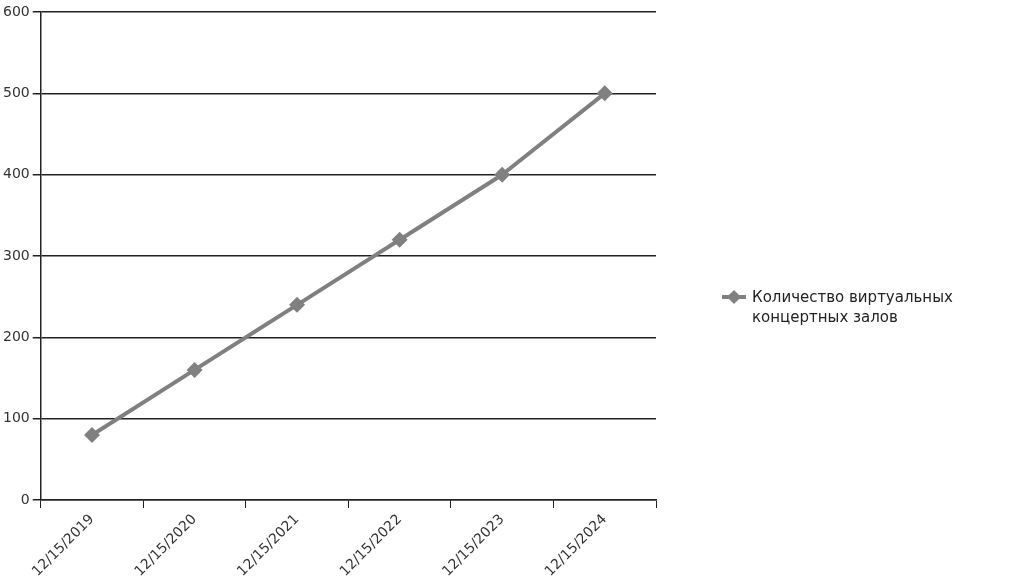 The height and width of the screenshot is (583, 1009). I want to click on y-tick-label: 500, so click(16, 91).